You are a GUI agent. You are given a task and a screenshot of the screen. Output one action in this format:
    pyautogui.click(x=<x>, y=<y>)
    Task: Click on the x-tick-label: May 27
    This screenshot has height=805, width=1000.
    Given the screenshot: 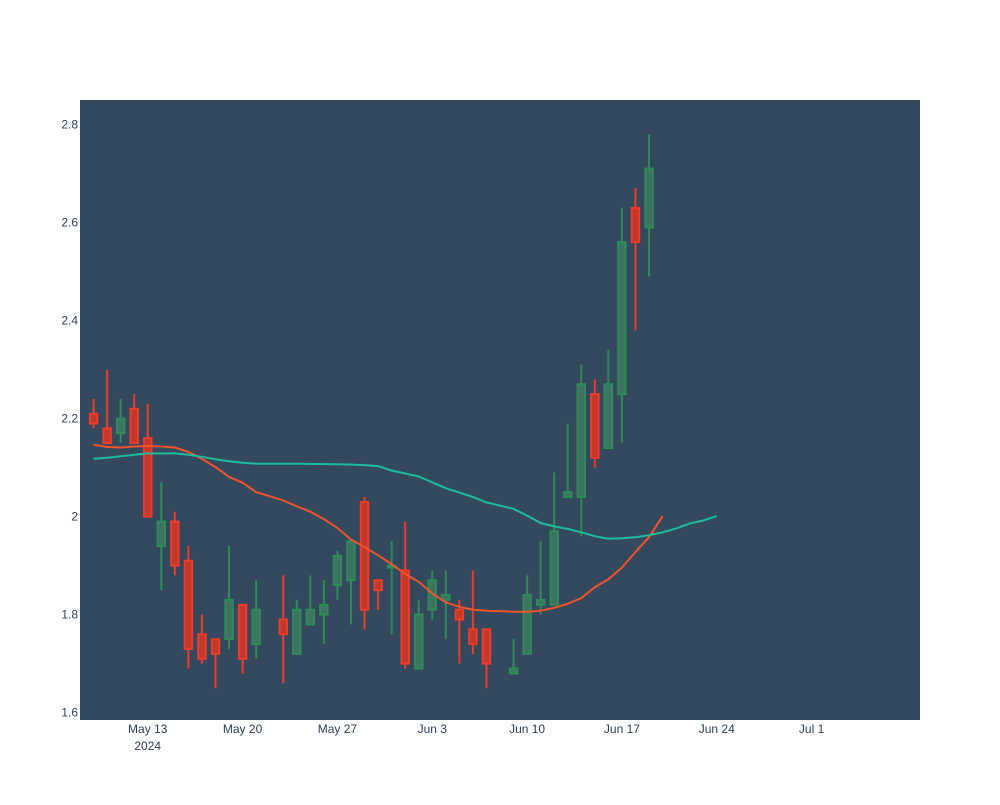 What is the action you would take?
    pyautogui.click(x=338, y=729)
    